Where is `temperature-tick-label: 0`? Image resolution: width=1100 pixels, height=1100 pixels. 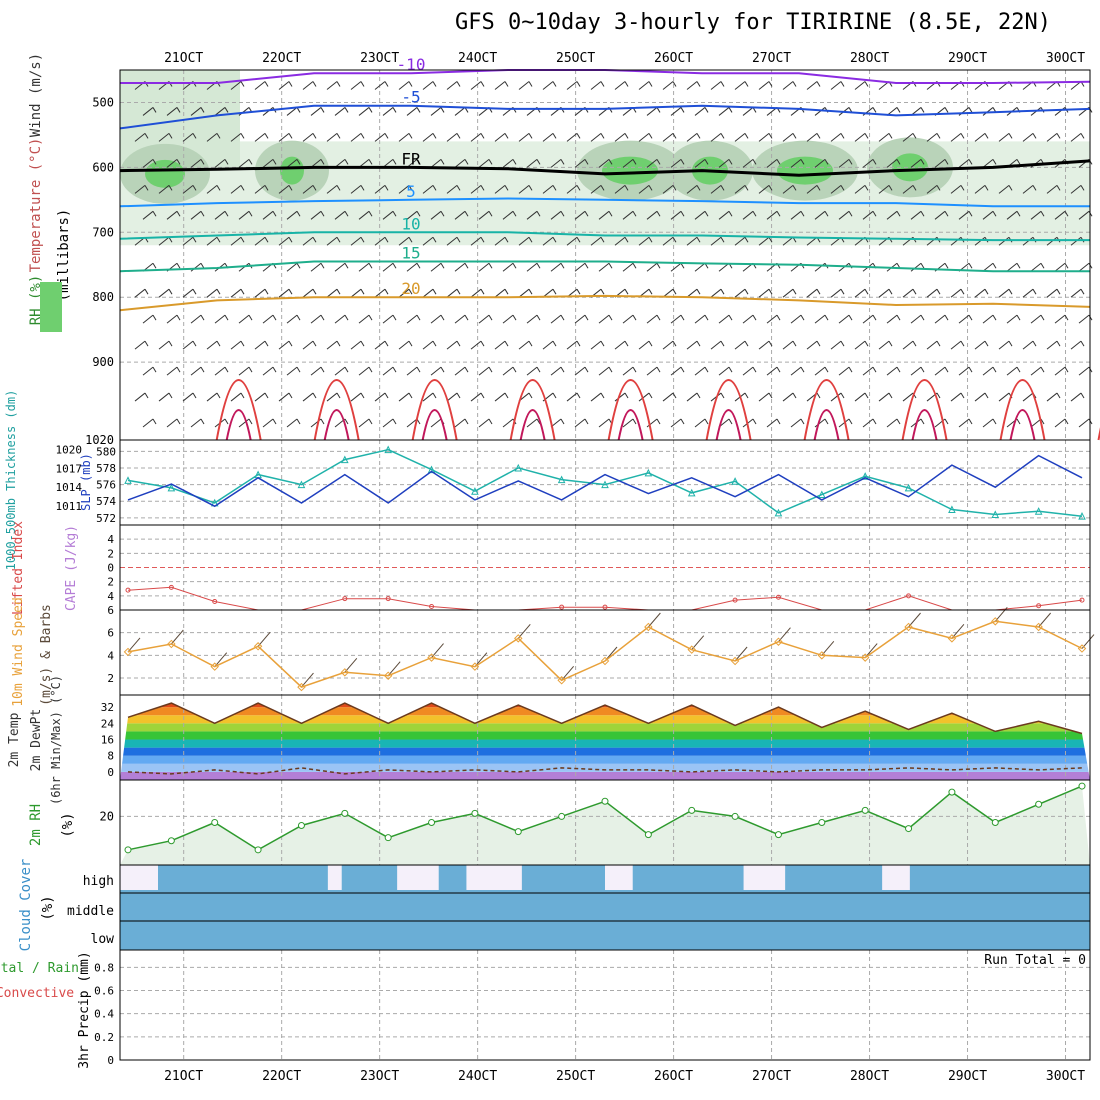 temperature-tick-label: 0 is located at coordinates (110, 772).